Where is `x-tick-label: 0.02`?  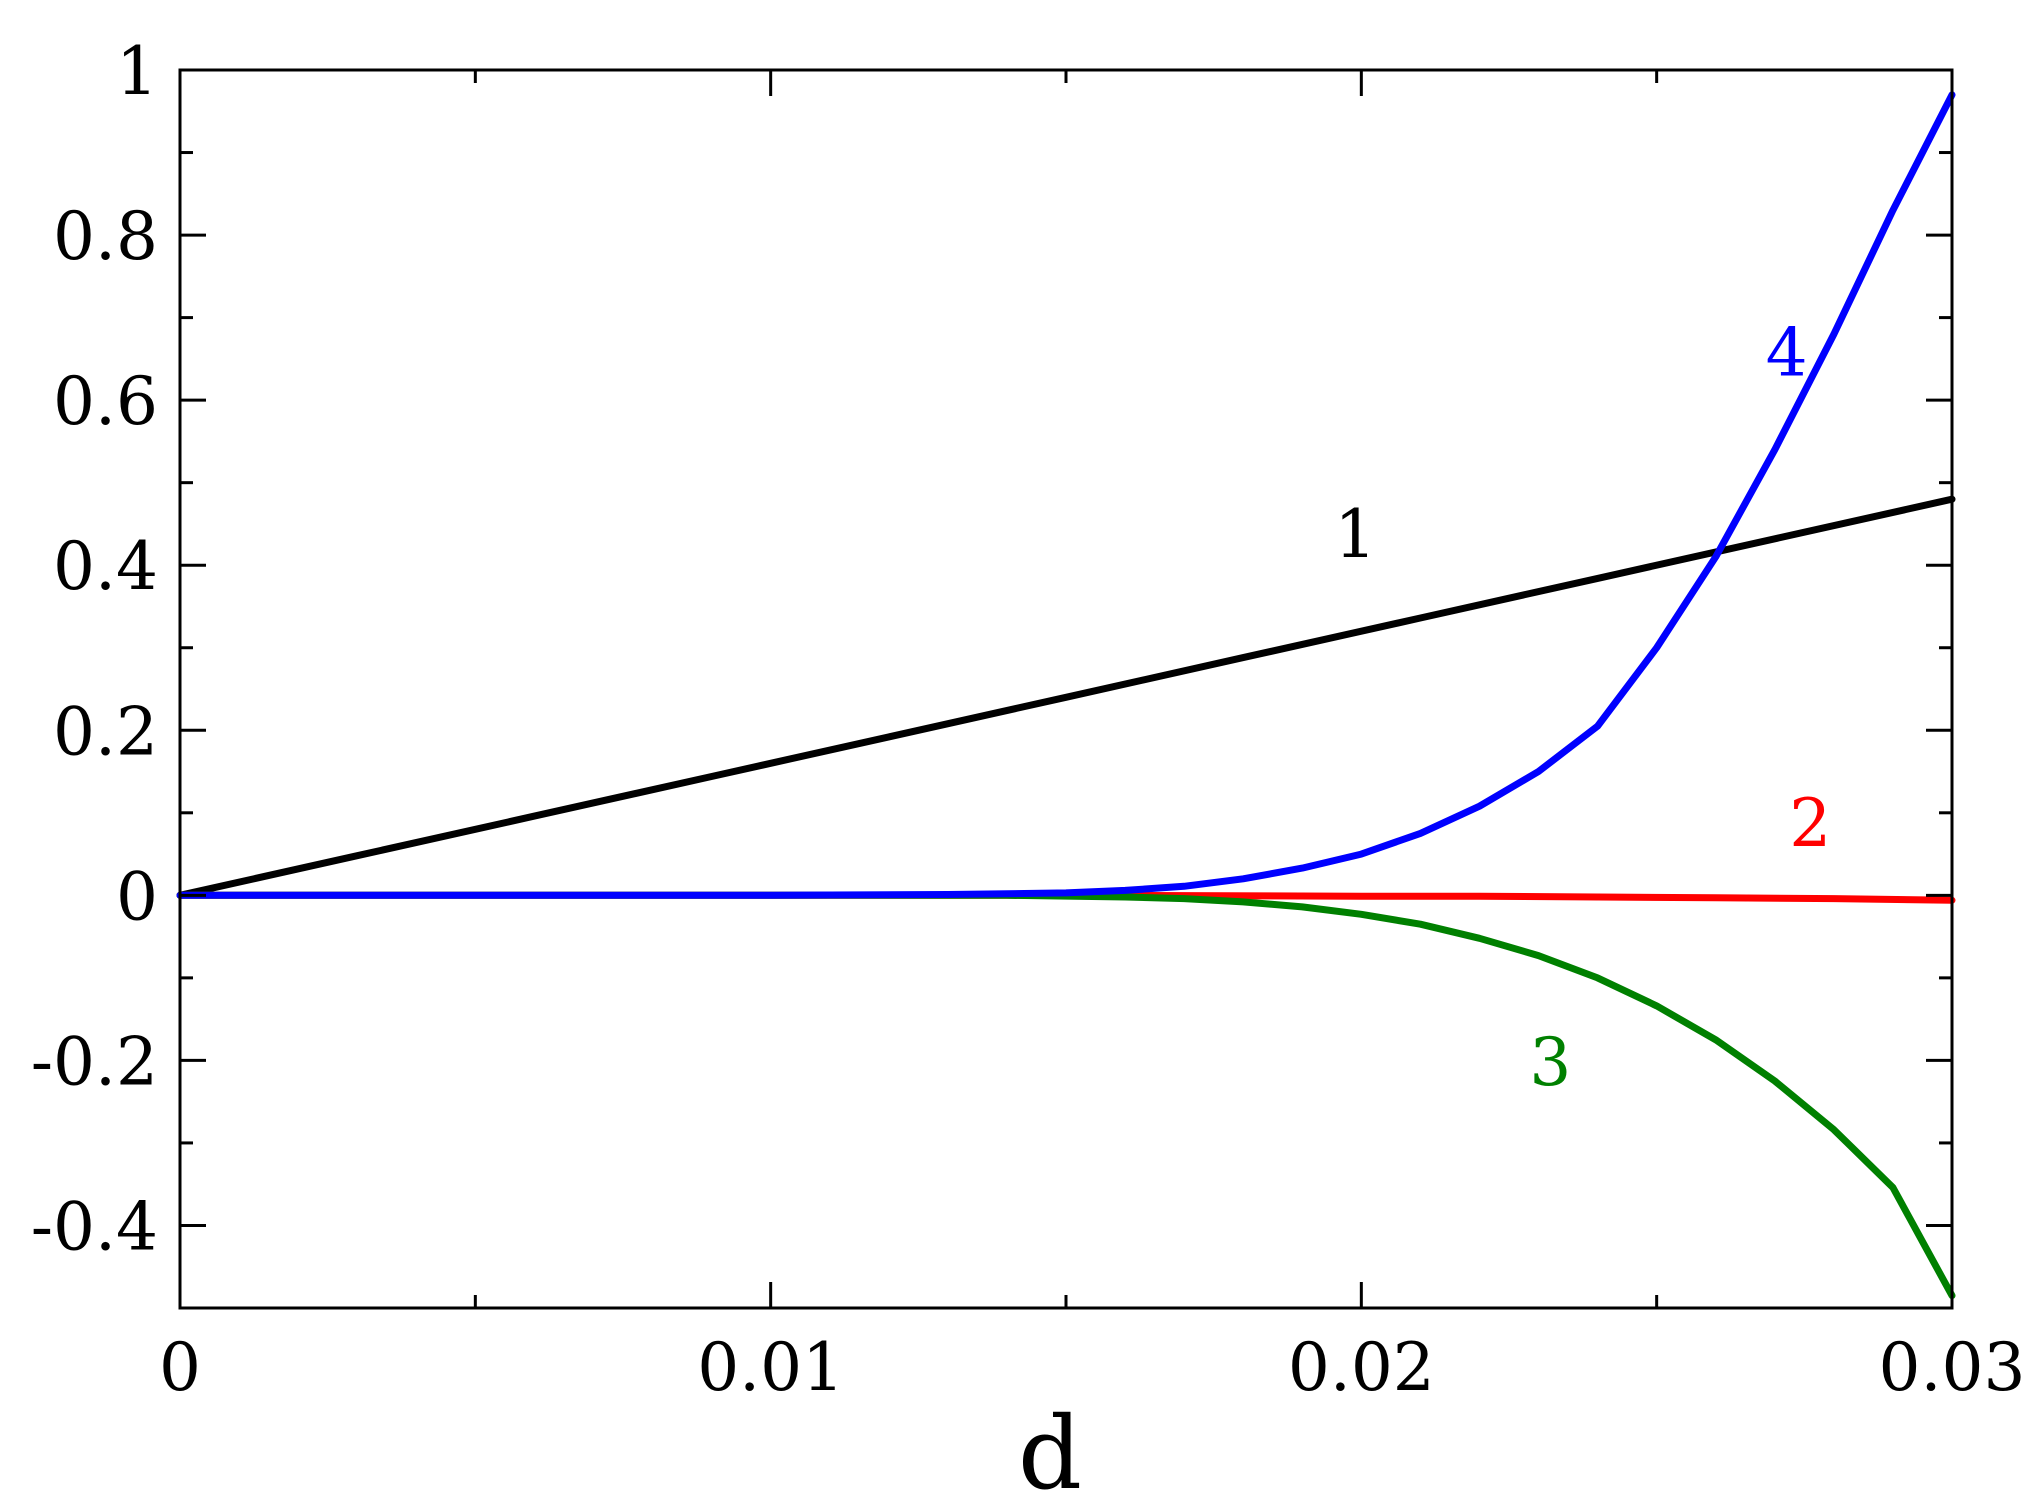
x-tick-label: 0.02 is located at coordinates (1361, 1367).